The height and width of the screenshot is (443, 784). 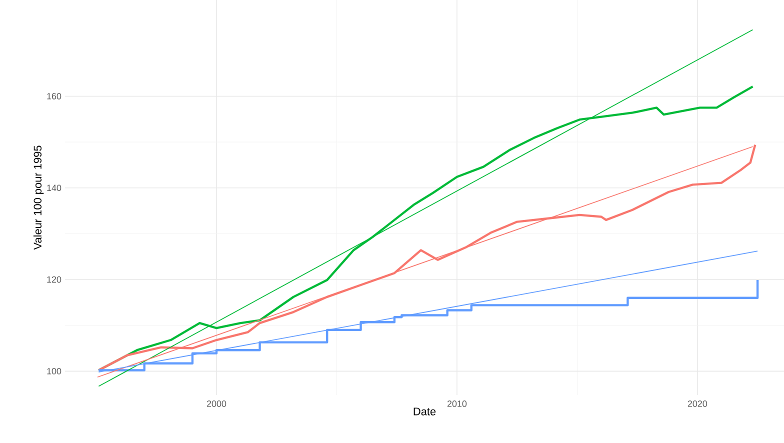 I want to click on y-tick-label: 160, so click(x=54, y=96).